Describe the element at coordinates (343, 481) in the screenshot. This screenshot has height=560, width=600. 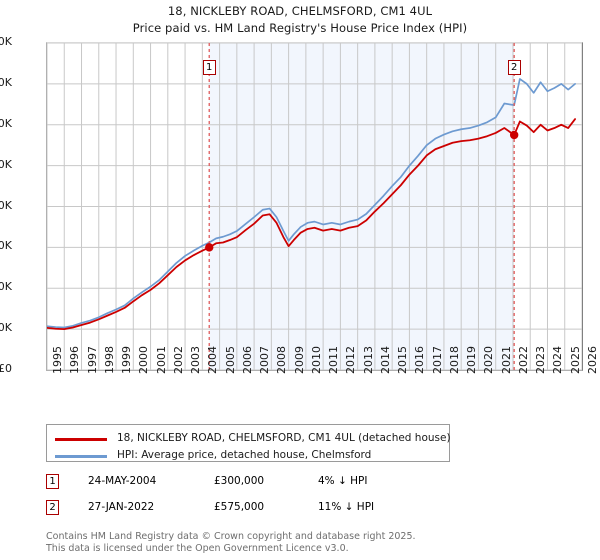
I see `row-hpi-delta: 4% ↓ HPI` at that location.